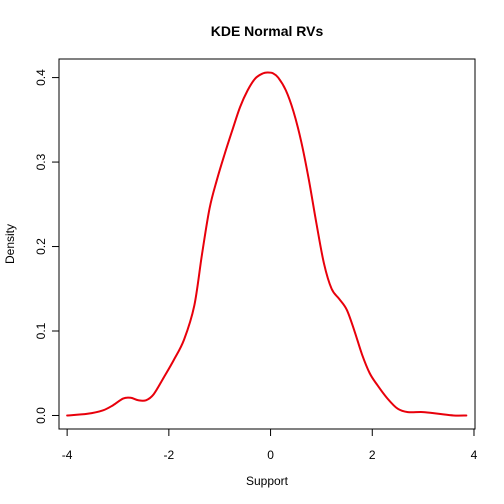  Describe the element at coordinates (41, 246) in the screenshot. I see `y-tick-label: 0.2` at that location.